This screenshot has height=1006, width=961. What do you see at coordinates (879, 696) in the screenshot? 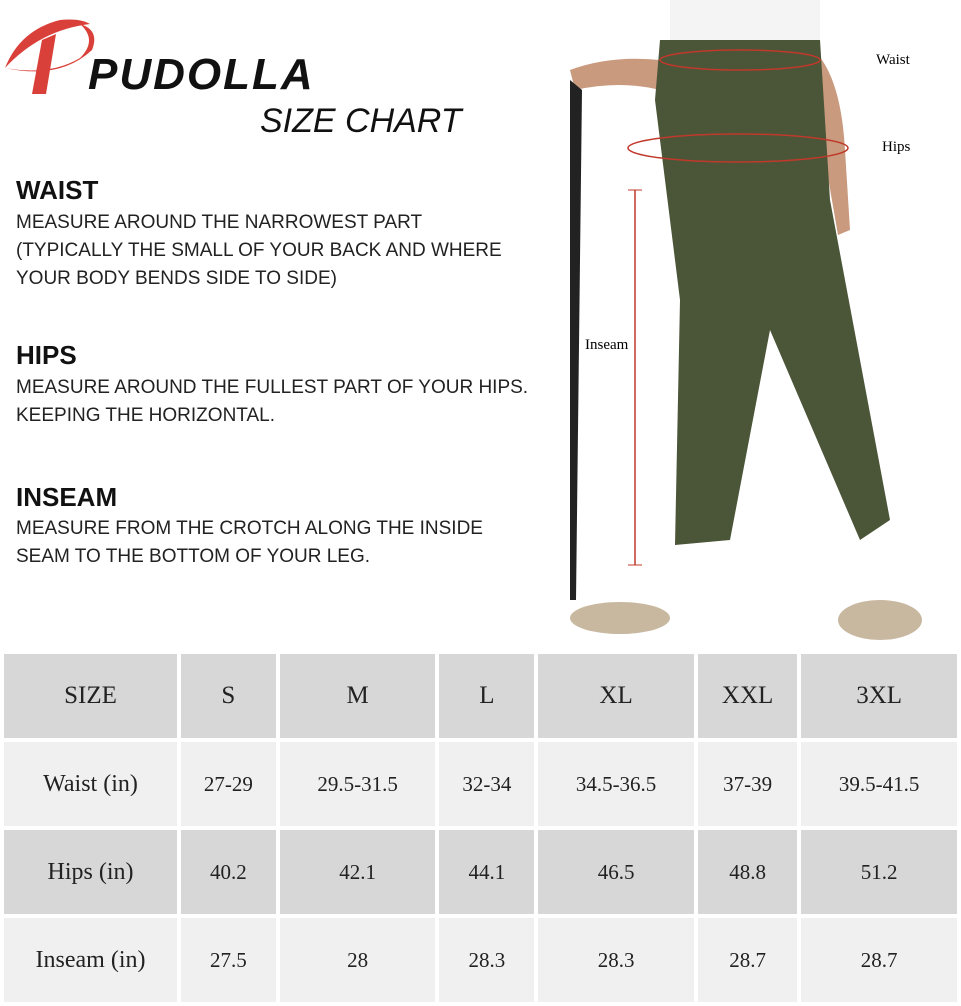
I see `header-cell: 3XL` at bounding box center [879, 696].